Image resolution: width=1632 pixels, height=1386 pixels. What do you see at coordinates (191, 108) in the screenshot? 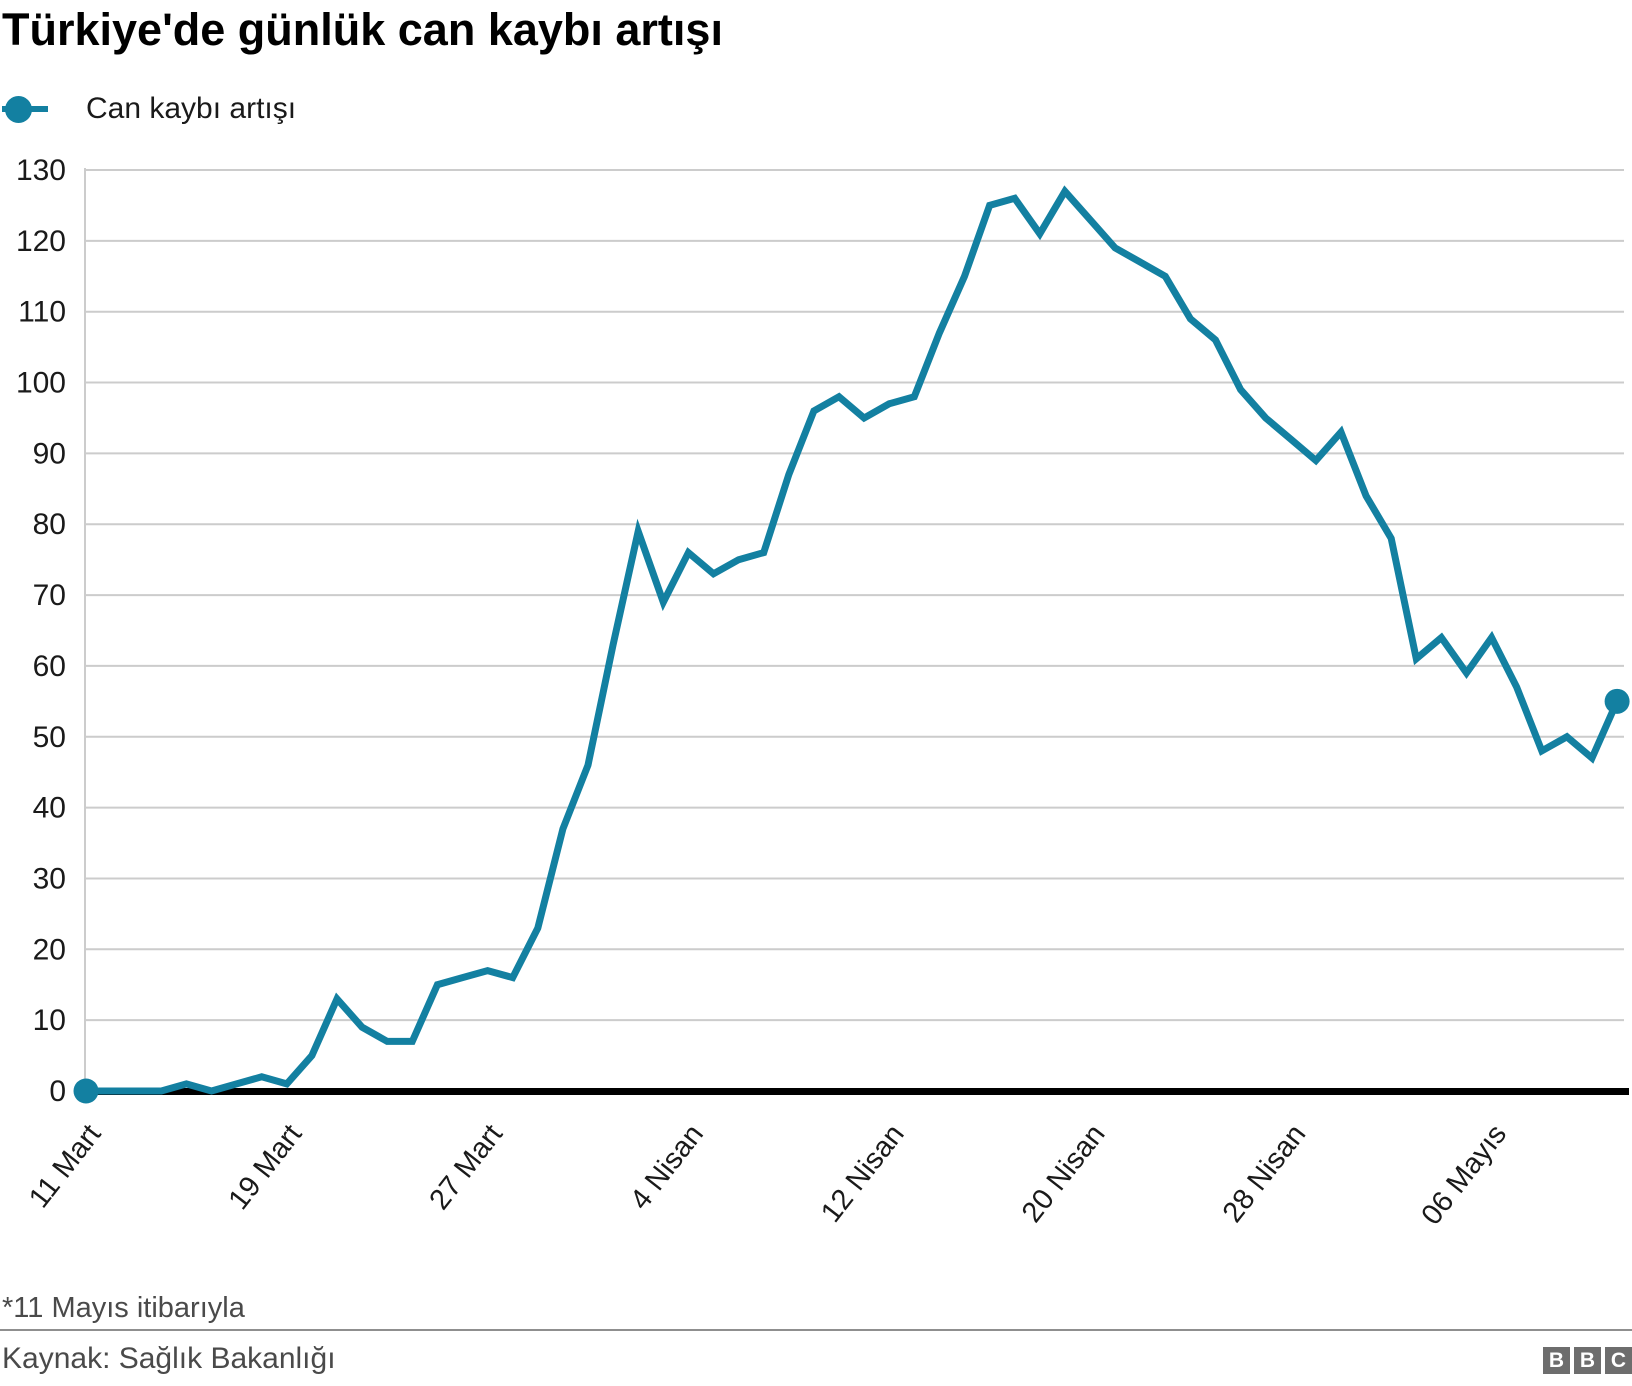
I see `legend-label: Can kaybı artışı` at bounding box center [191, 108].